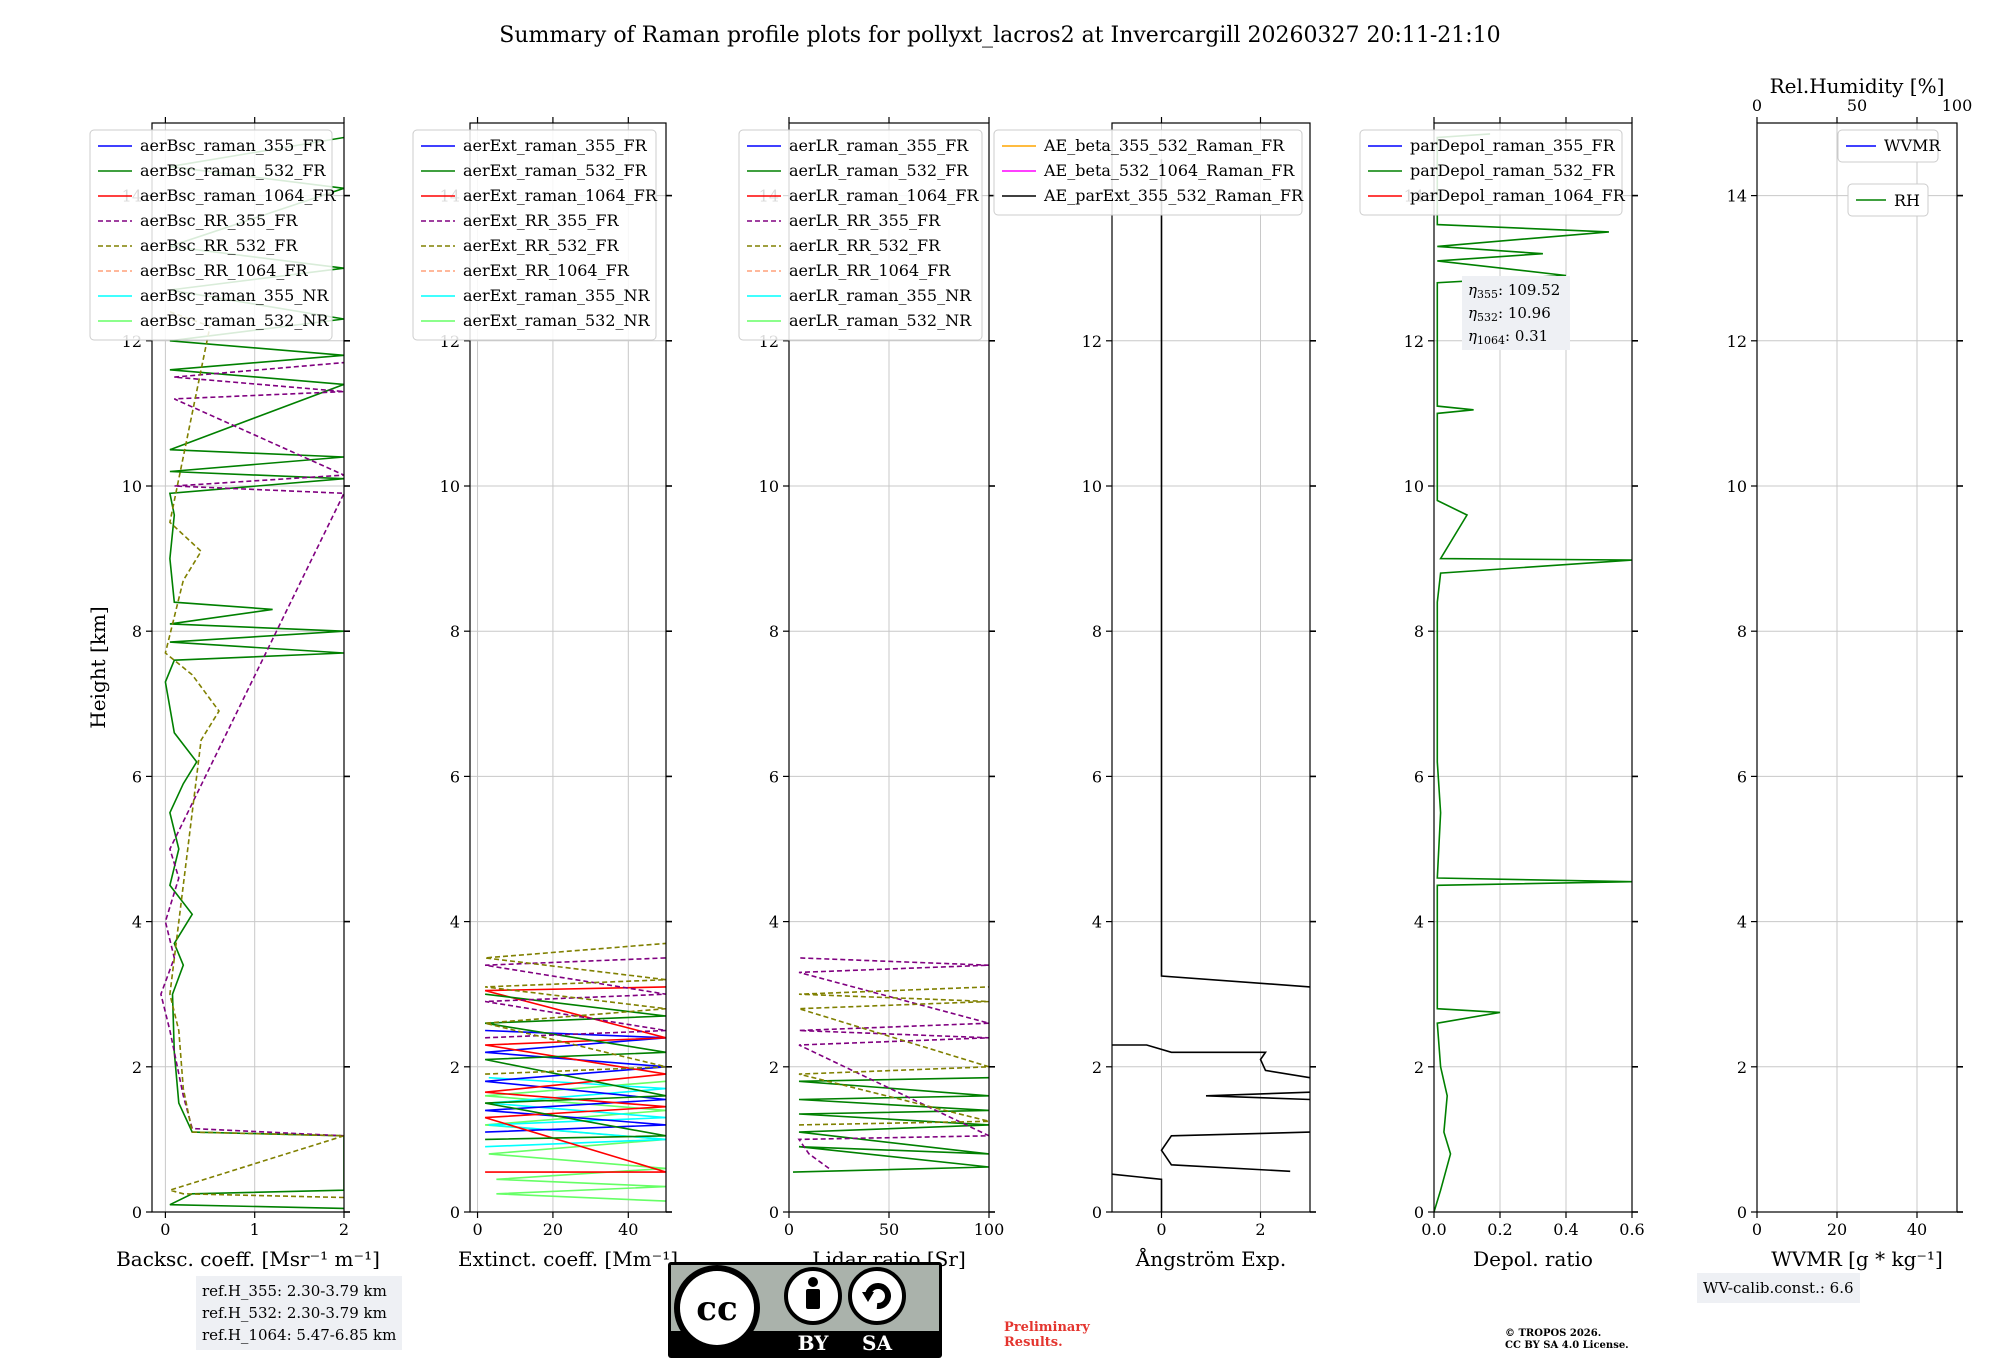 This screenshot has height=1360, width=2000. What do you see at coordinates (234, 295) in the screenshot?
I see `legend-label: aerBsc_raman_355_NR` at bounding box center [234, 295].